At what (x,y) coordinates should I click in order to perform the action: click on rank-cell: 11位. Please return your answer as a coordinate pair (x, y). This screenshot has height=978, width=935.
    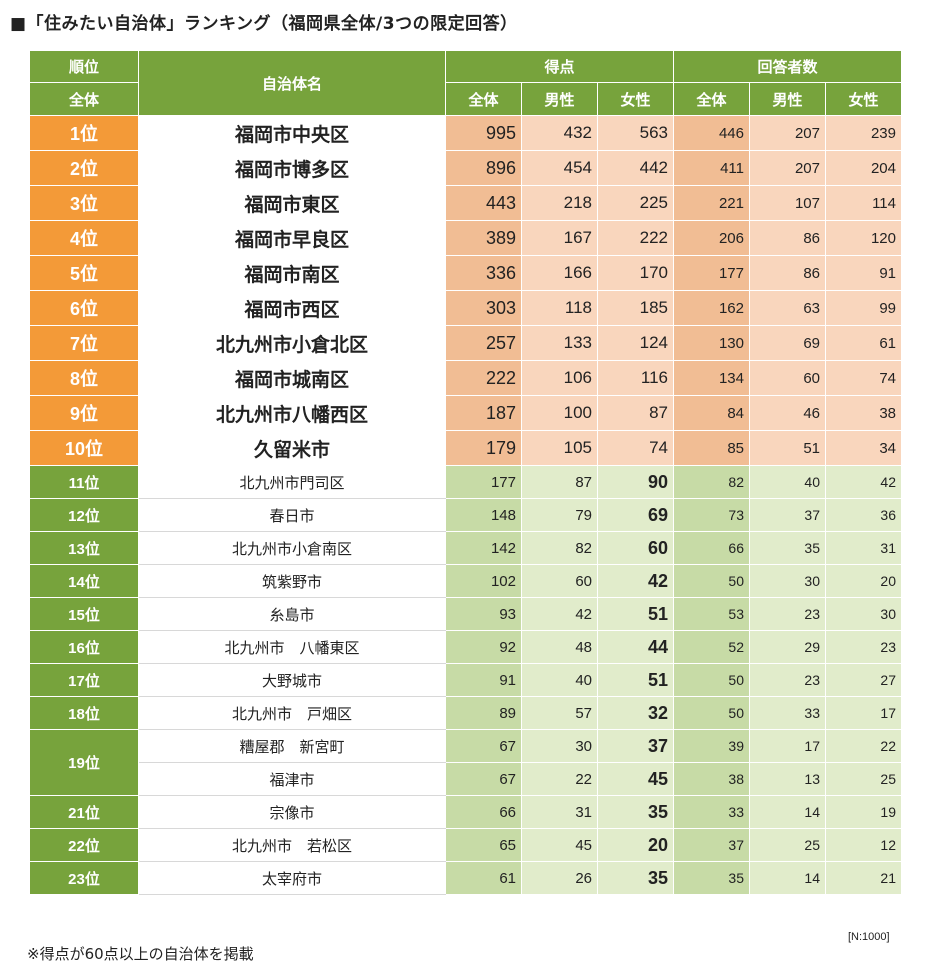
    Looking at the image, I should click on (84, 482).